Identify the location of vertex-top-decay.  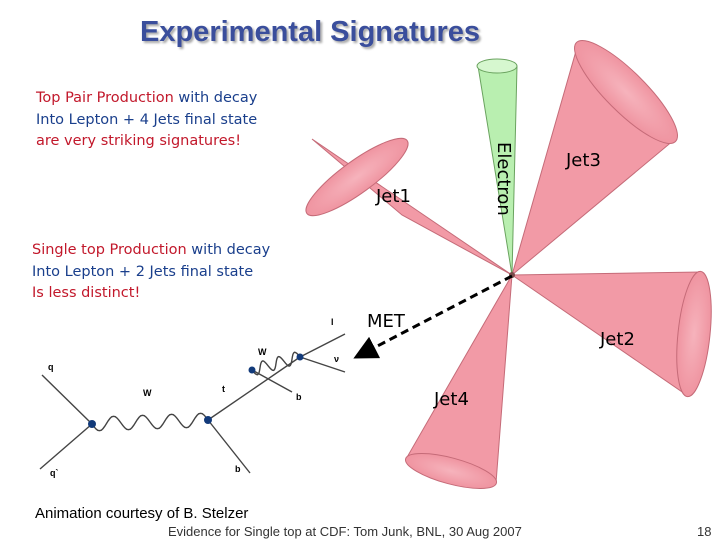
(208, 420).